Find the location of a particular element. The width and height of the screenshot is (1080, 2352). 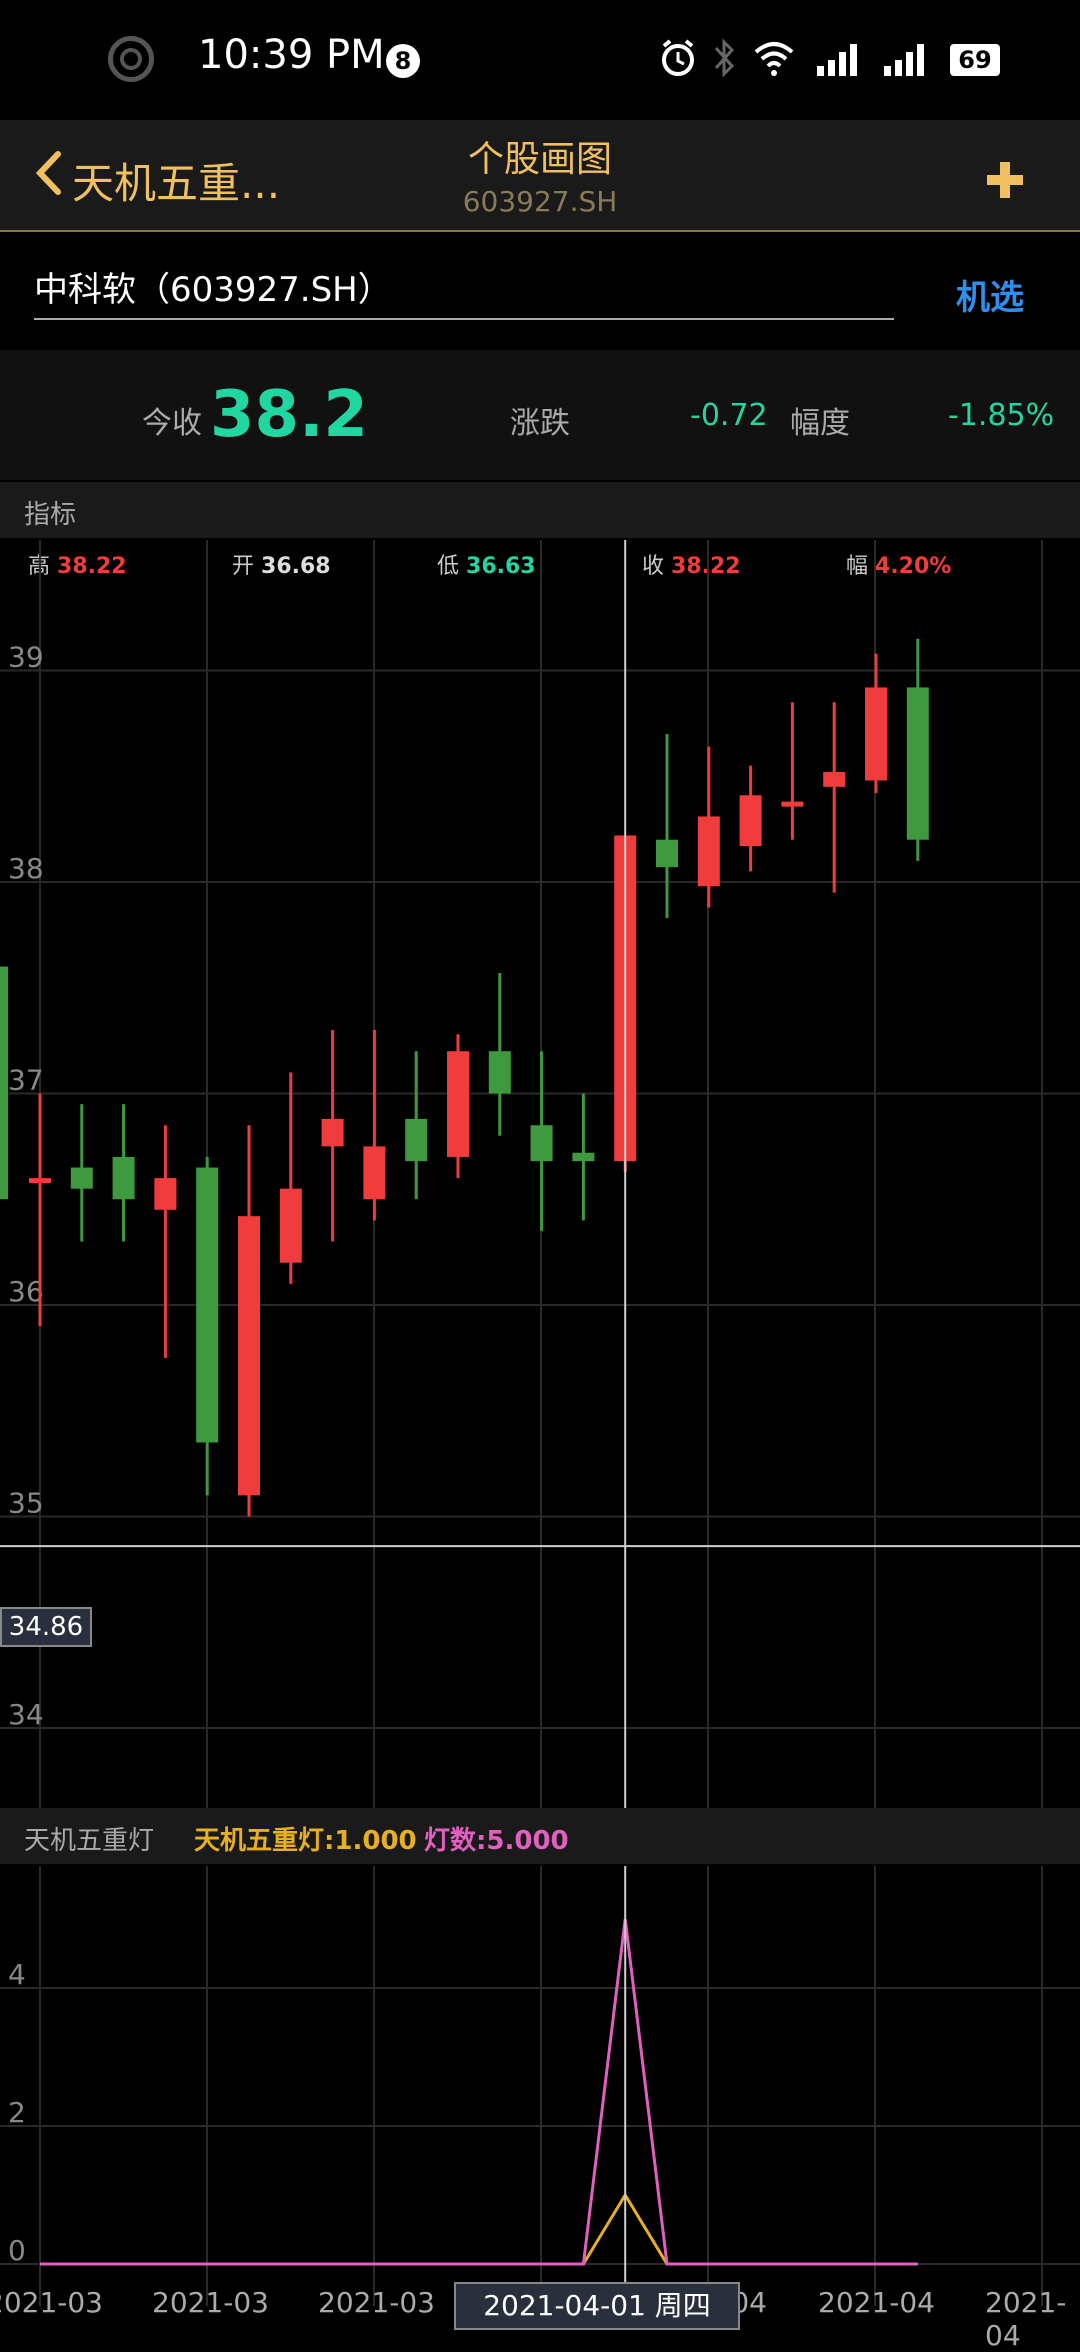

y-tick-label: 39 is located at coordinates (26, 657).